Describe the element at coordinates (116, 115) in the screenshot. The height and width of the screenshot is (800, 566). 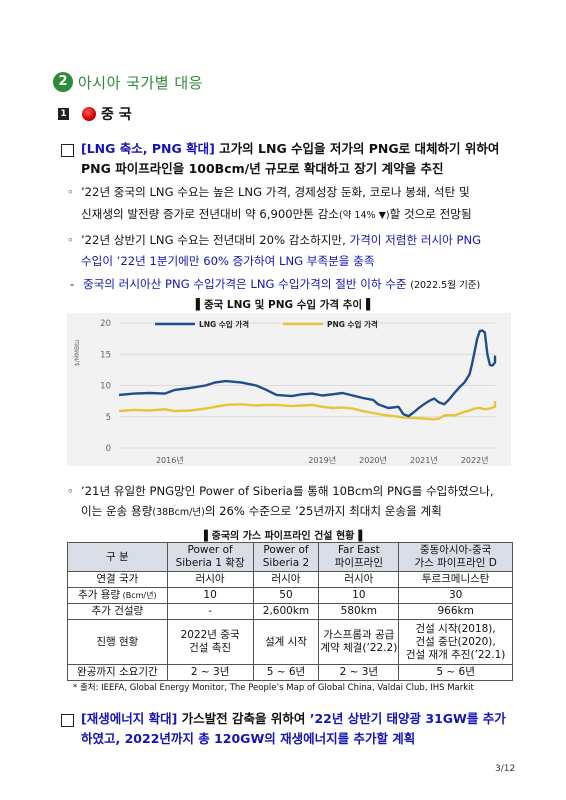
I see `country-heading: 중 국` at that location.